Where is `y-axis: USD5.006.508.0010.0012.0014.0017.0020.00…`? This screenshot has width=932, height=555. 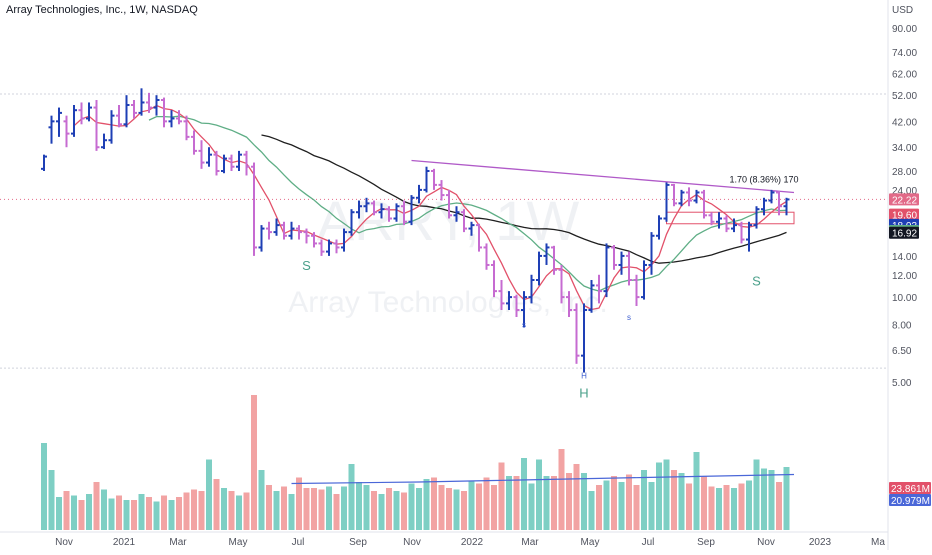
y-axis: USD5.006.508.0010.0012.0014.0017.0020.00… is located at coordinates (902, 275).